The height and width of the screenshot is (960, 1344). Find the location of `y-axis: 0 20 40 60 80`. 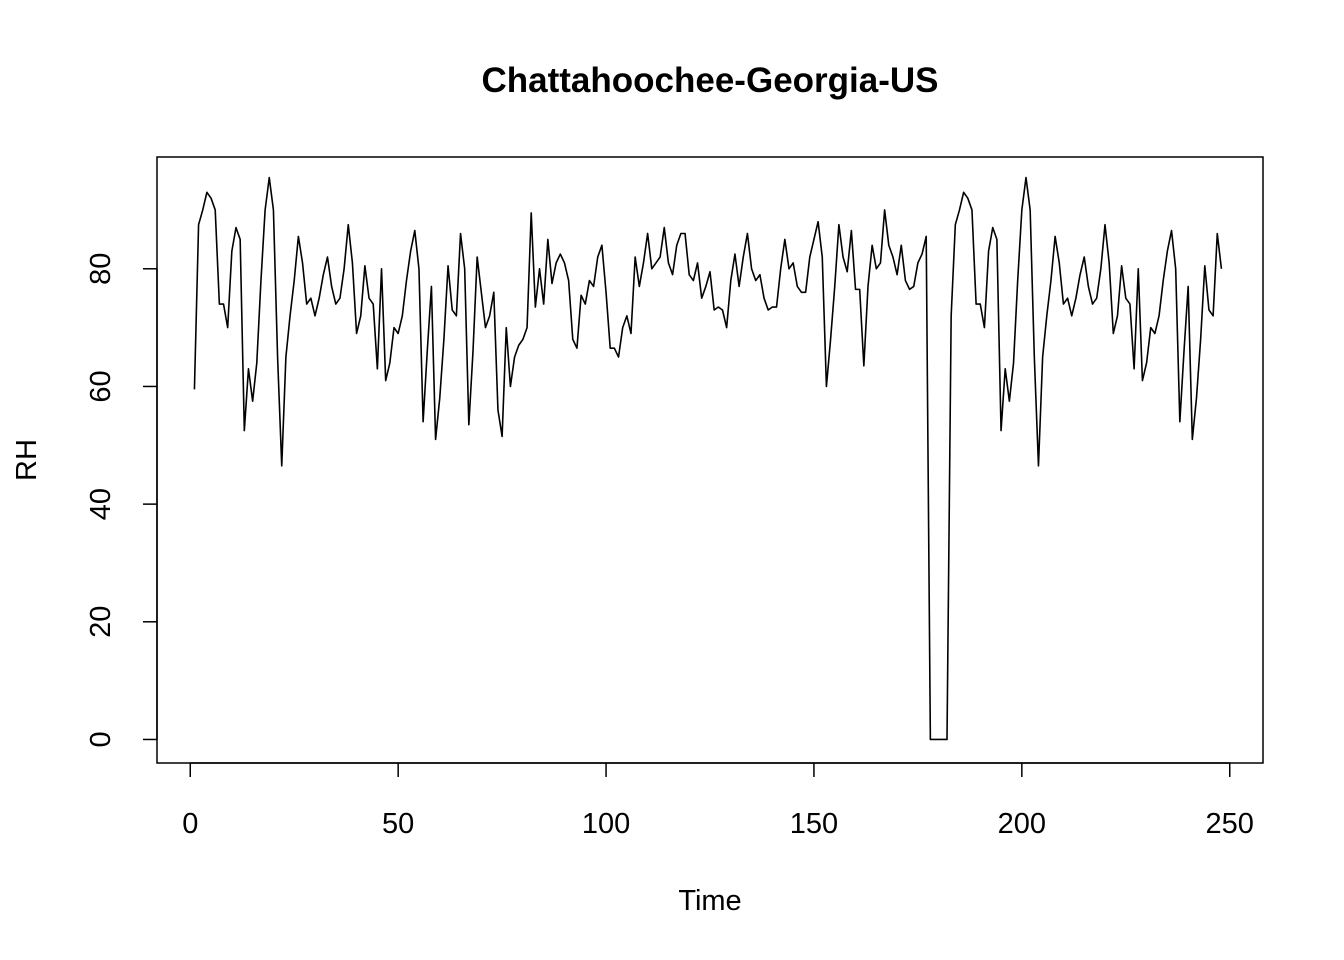

y-axis: 0 20 40 60 80 is located at coordinates (121, 500).